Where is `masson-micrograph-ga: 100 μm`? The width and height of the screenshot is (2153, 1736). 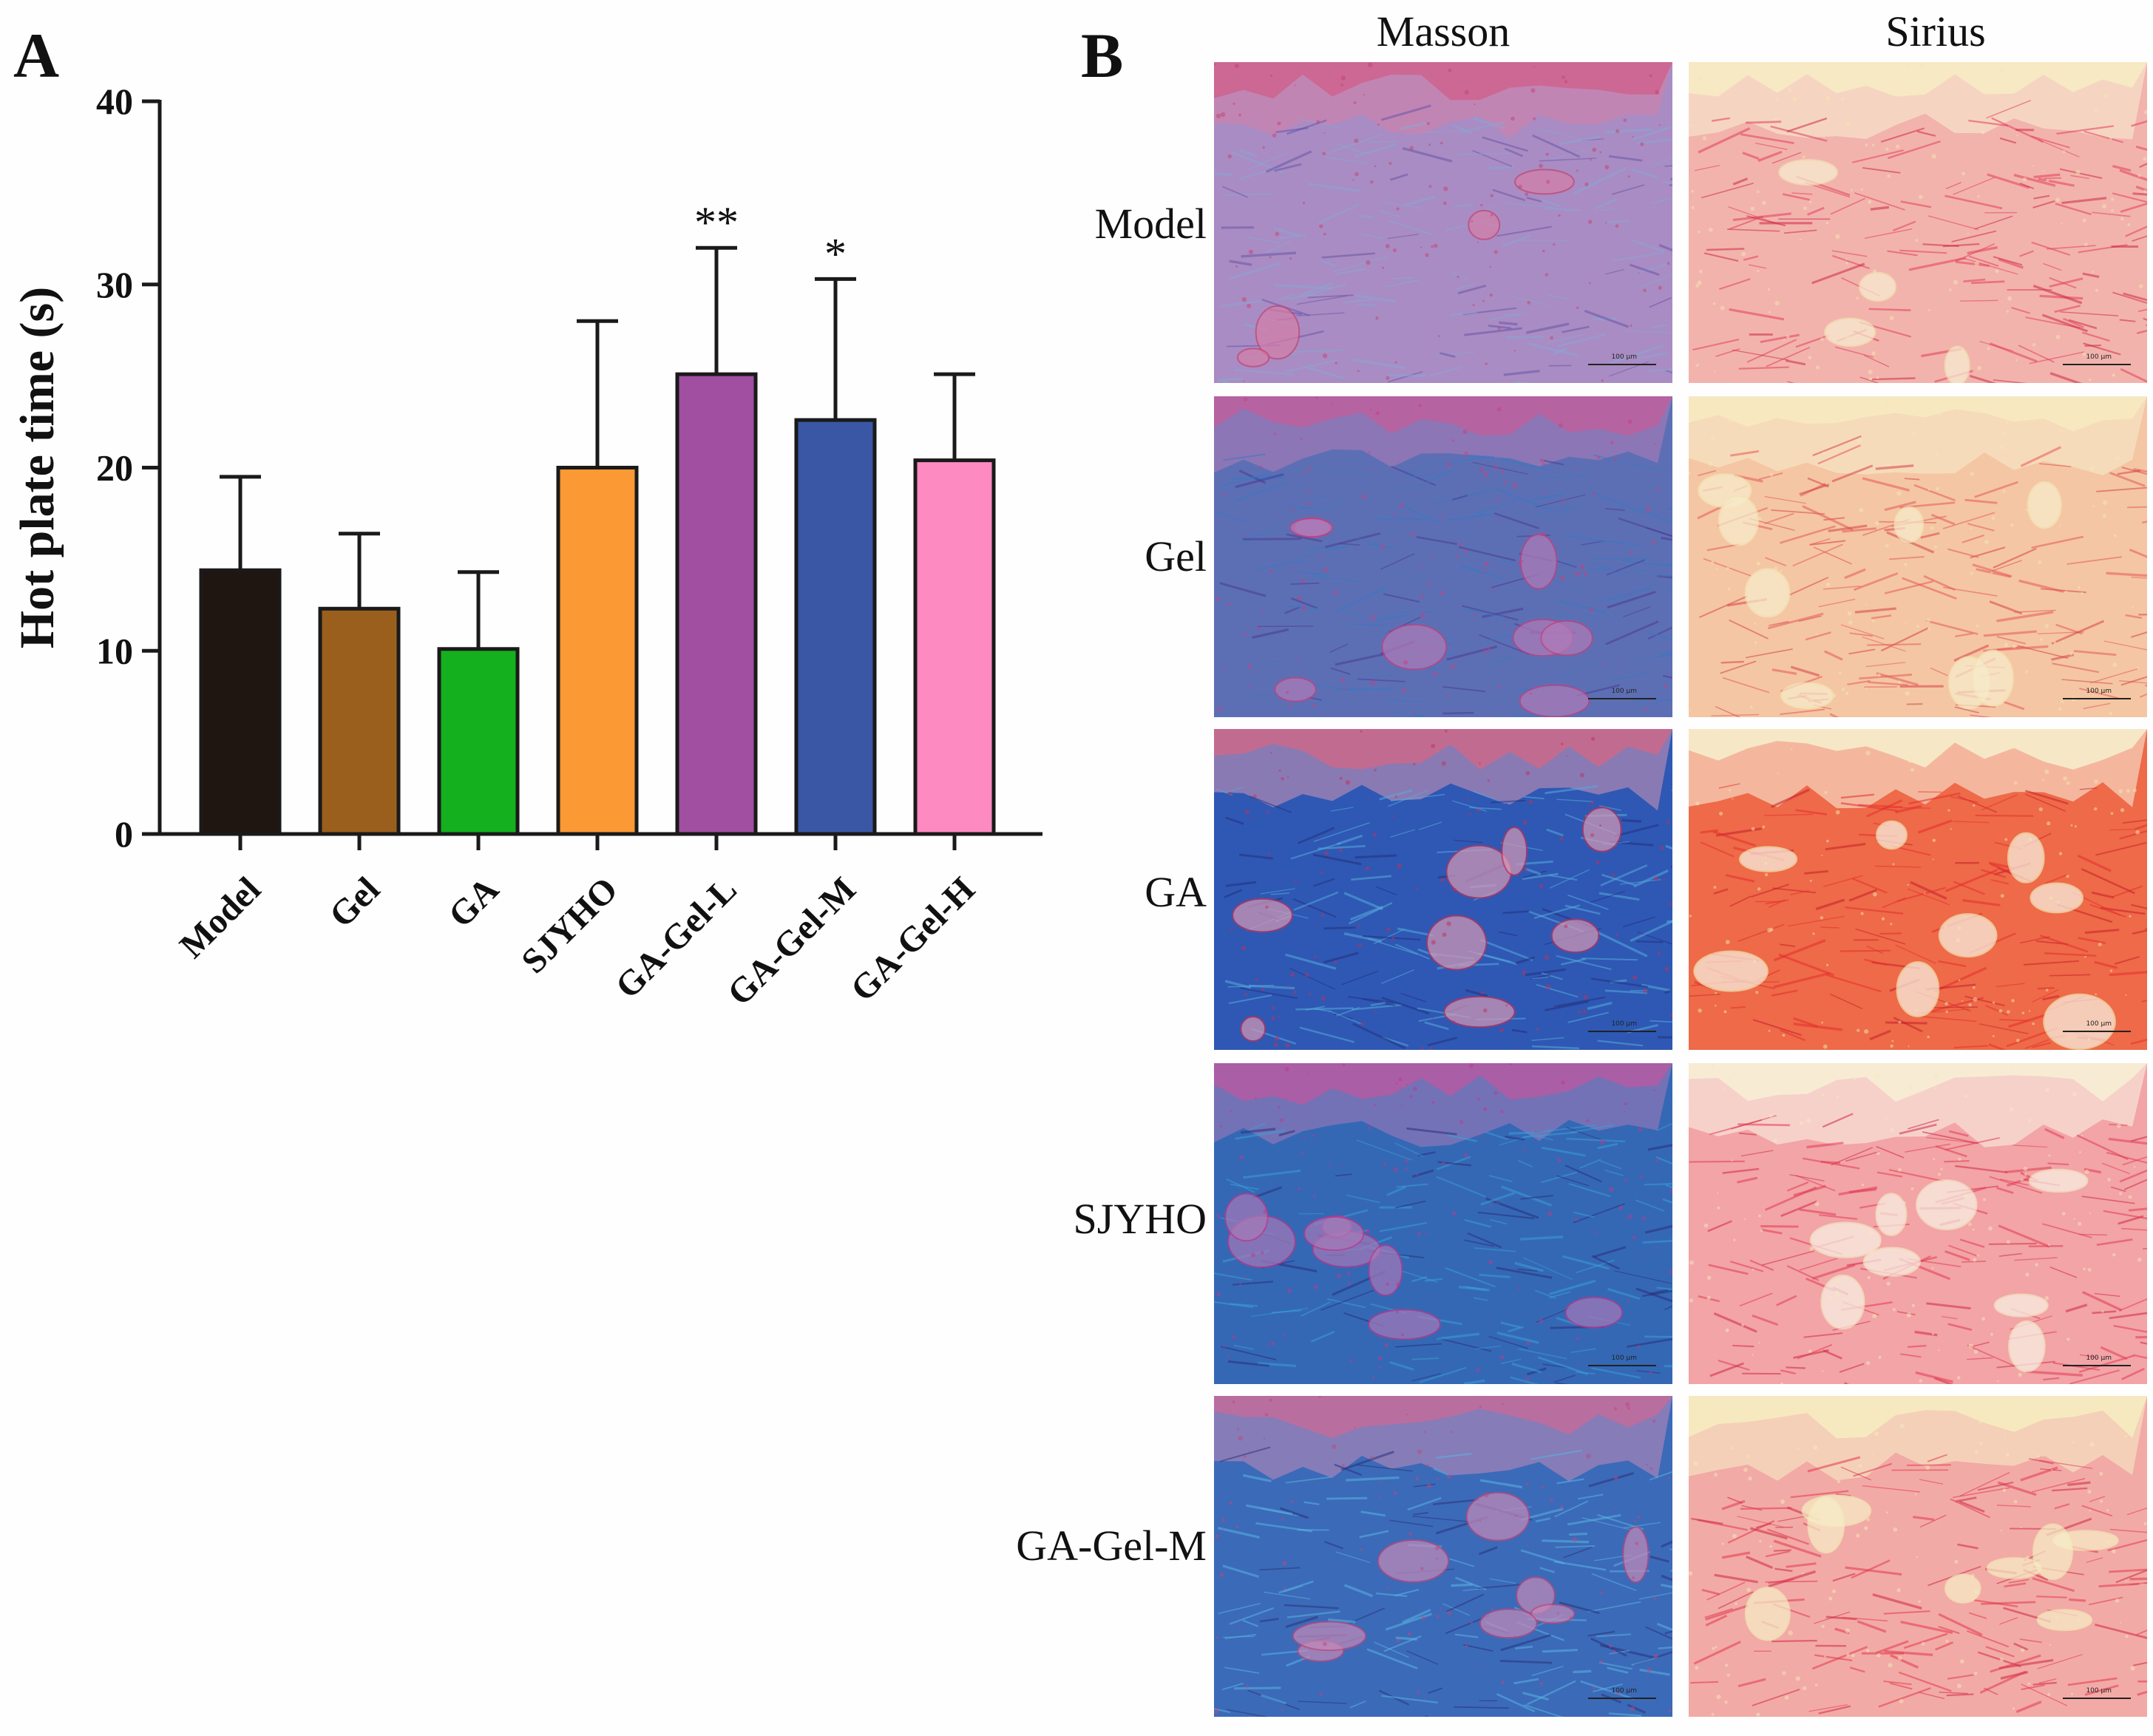 masson-micrograph-ga: 100 μm is located at coordinates (1443, 889).